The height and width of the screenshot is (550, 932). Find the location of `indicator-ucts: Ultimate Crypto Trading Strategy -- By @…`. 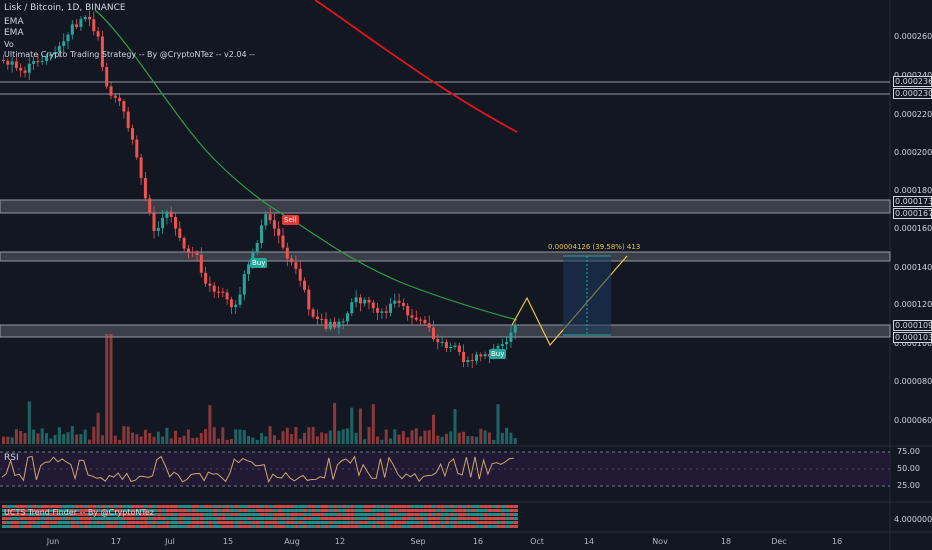

indicator-ucts: Ultimate Crypto Trading Strategy -- By @… is located at coordinates (129, 54).